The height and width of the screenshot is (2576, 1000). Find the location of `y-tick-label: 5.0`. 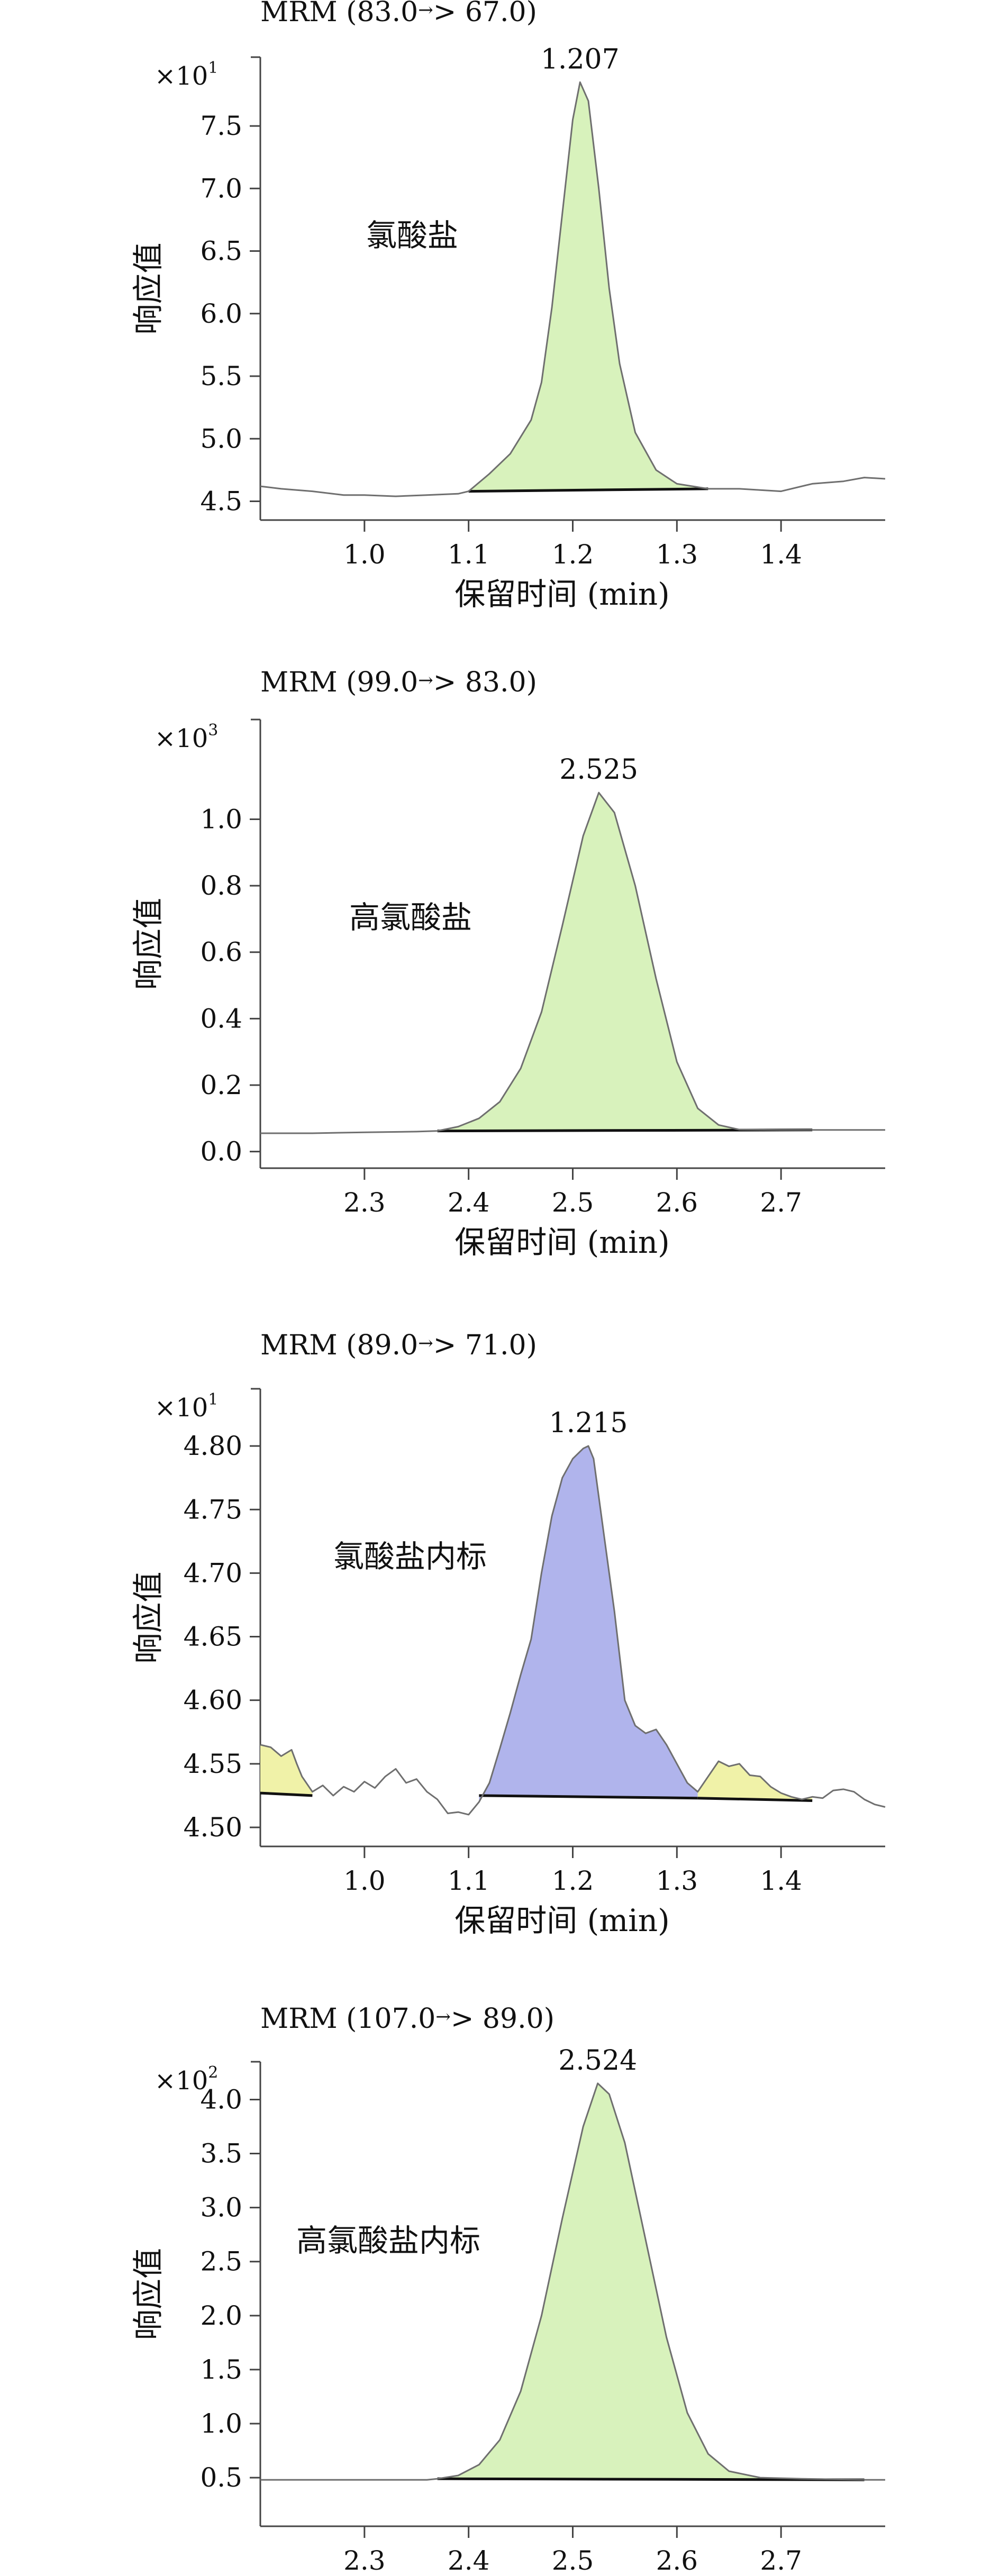

y-tick-label: 5.0 is located at coordinates (221, 438).